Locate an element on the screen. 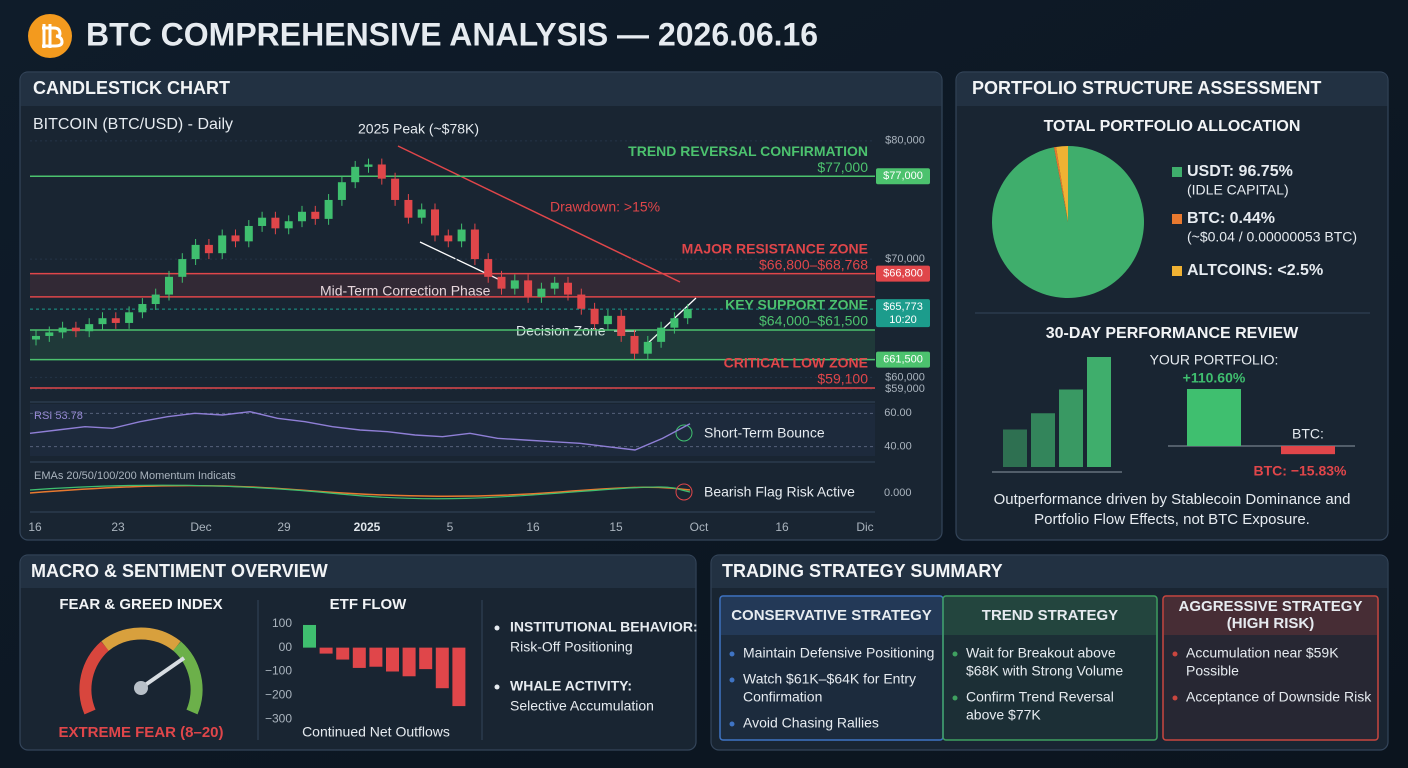 Image resolution: width=1408 pixels, height=768 pixels. panel-title: TRADING STRATEGY SUMMARY is located at coordinates (862, 571).